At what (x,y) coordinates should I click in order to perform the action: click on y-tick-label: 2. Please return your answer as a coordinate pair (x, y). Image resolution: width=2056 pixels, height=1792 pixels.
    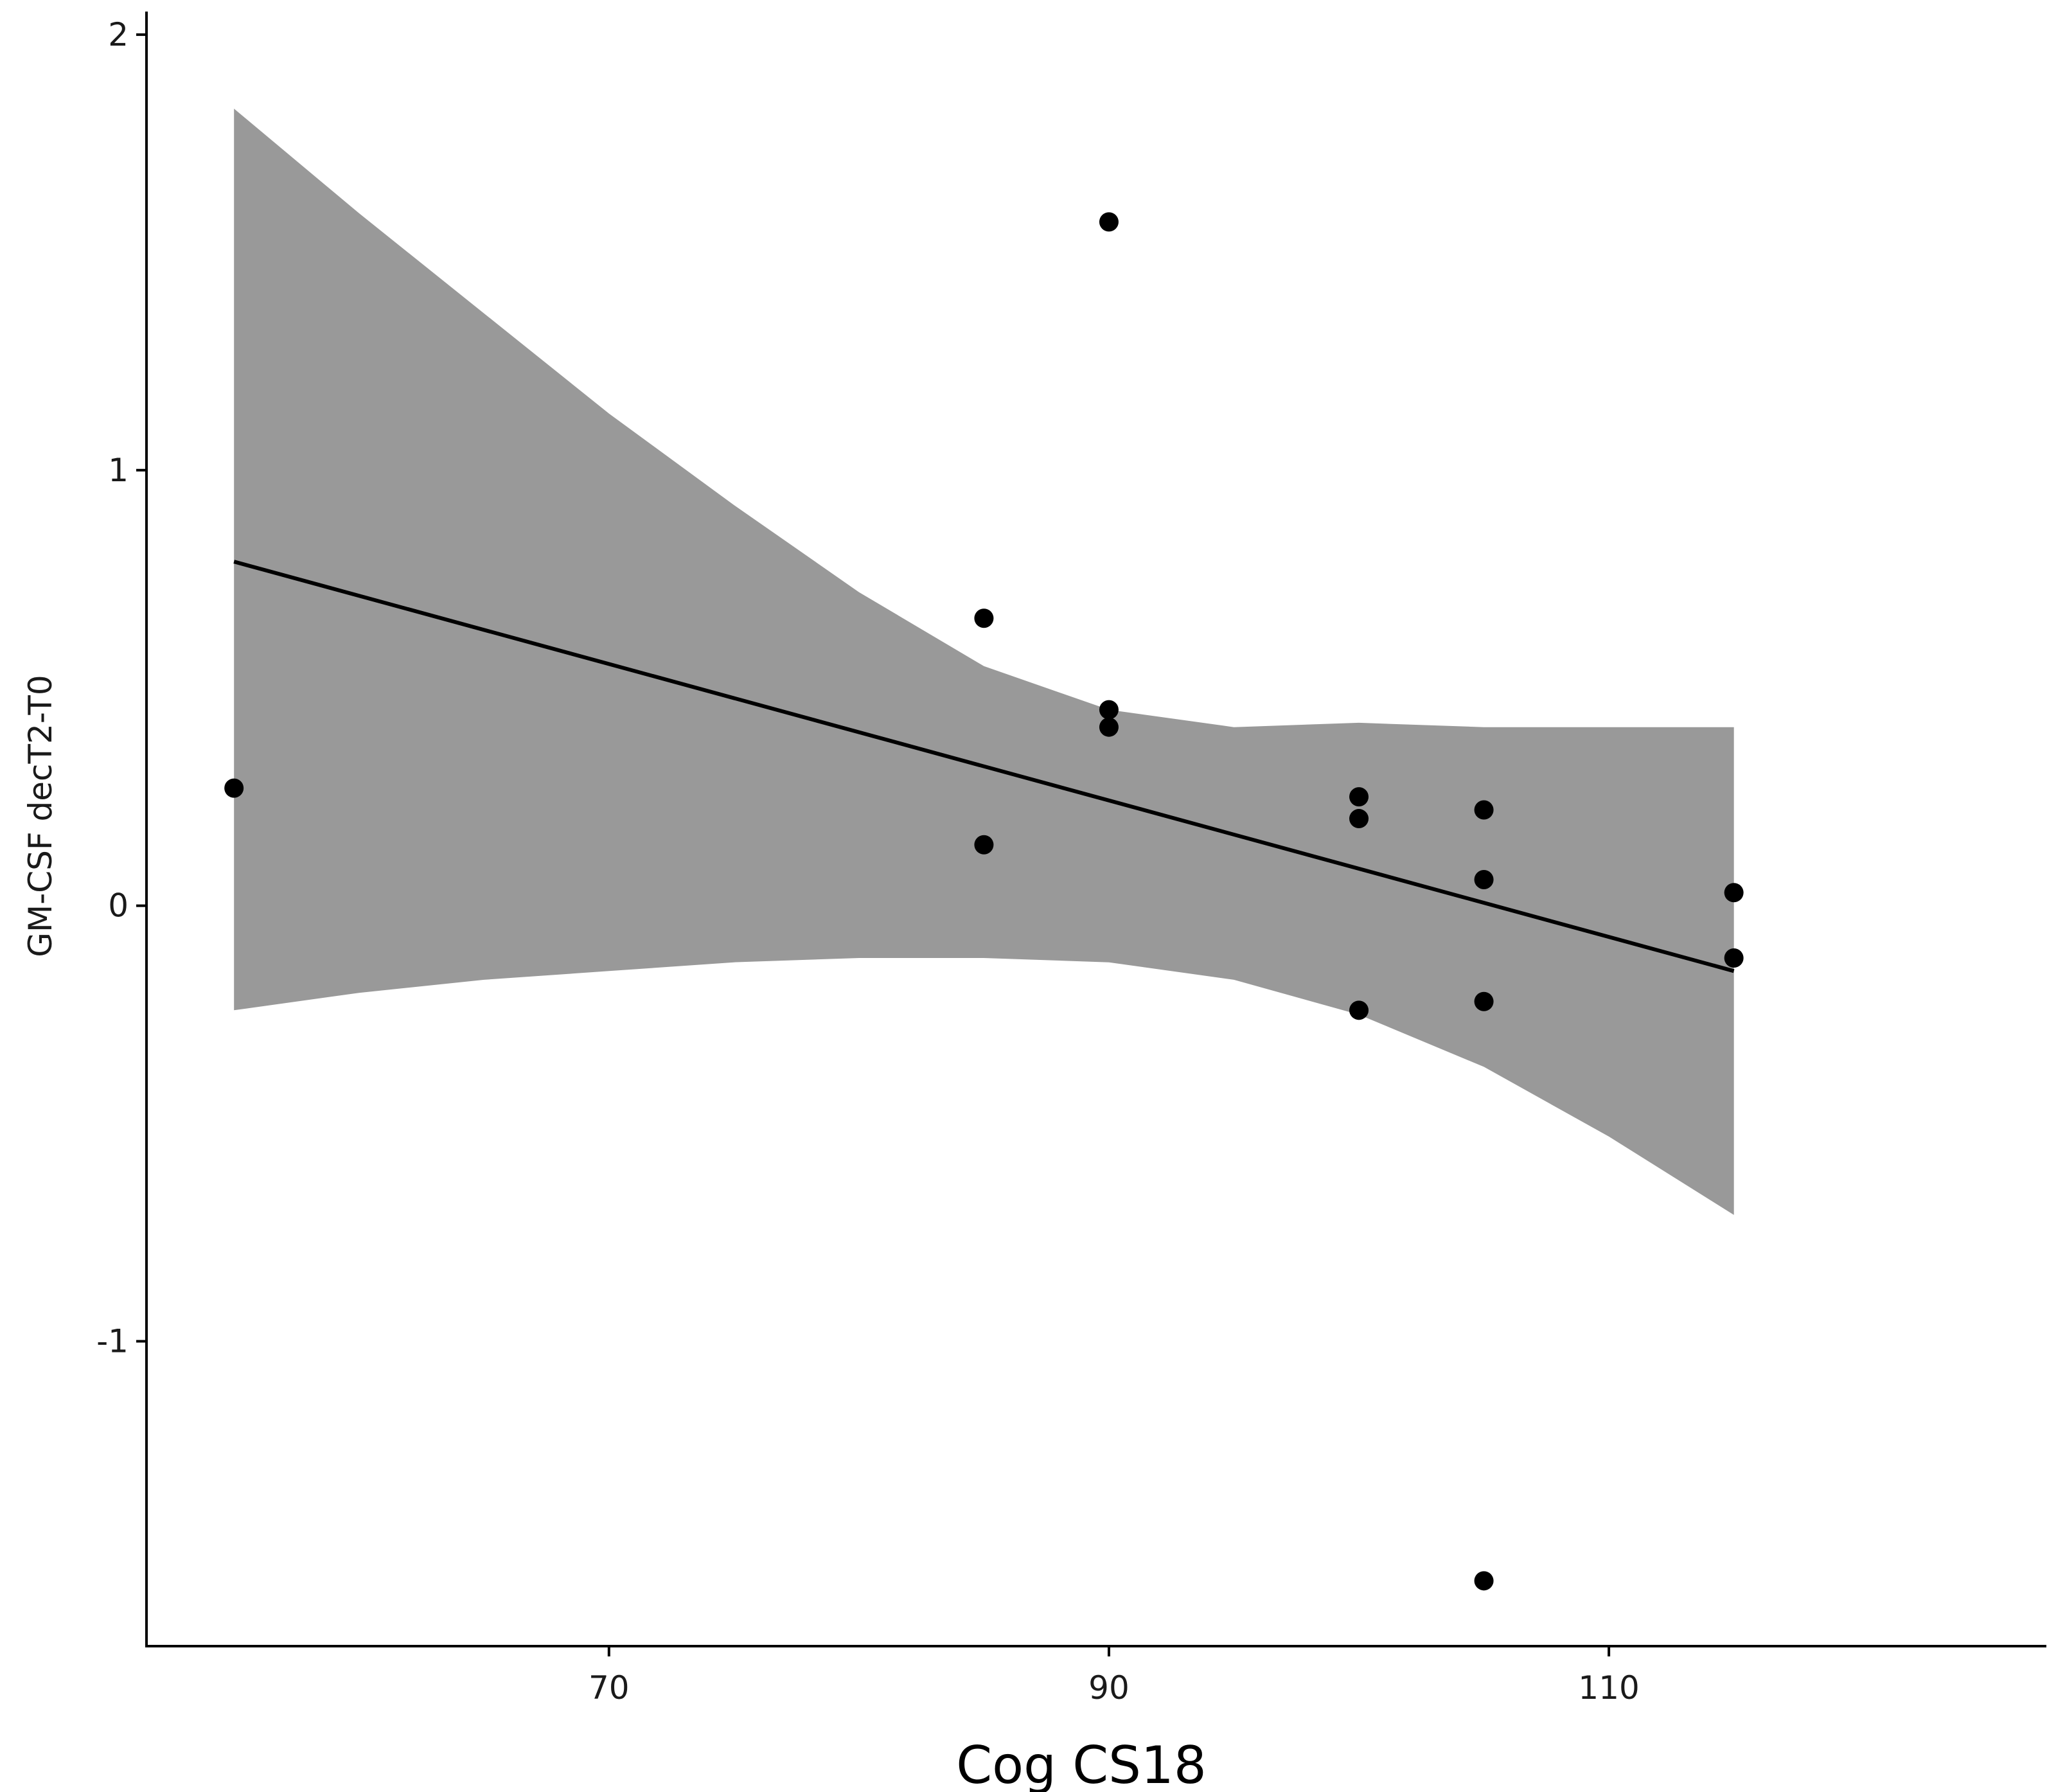
    Looking at the image, I should click on (118, 34).